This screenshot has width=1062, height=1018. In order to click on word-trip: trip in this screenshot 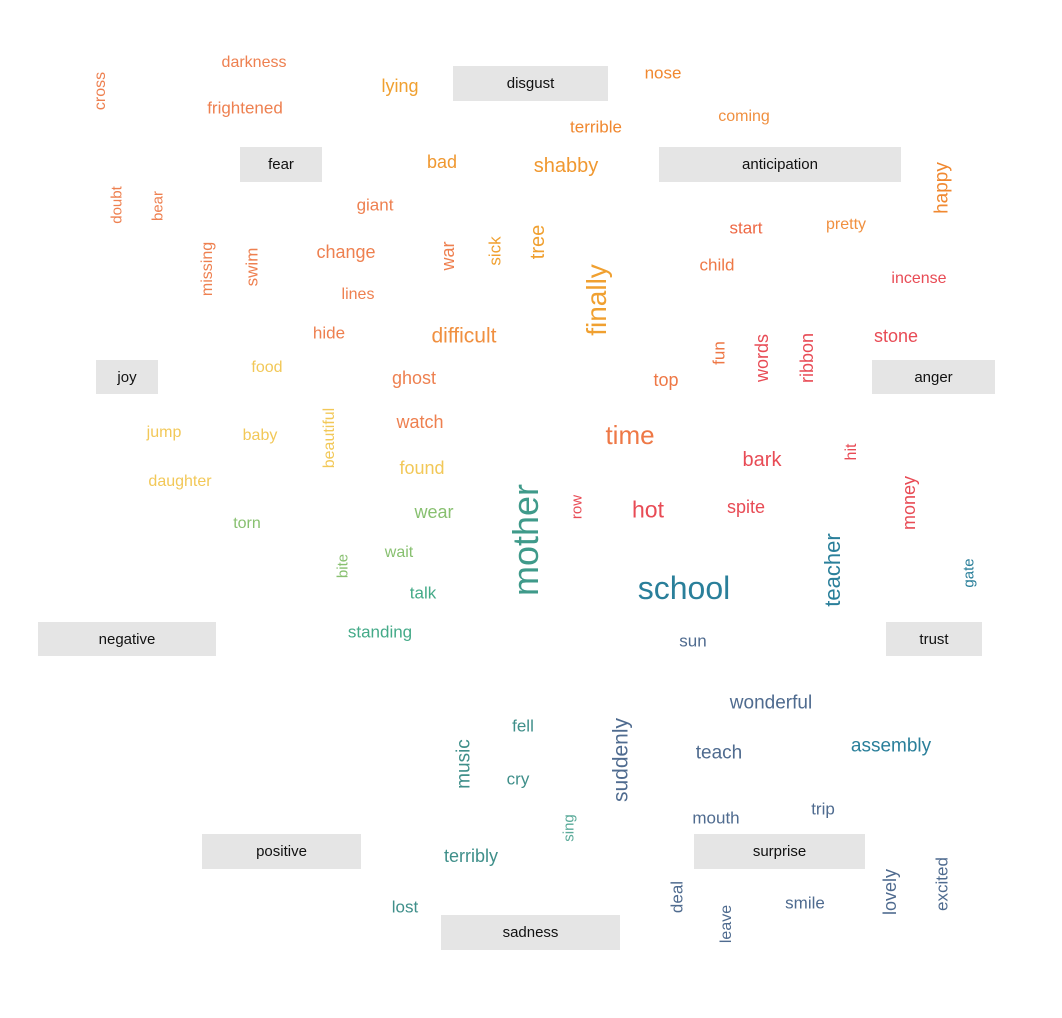, I will do `click(823, 809)`.